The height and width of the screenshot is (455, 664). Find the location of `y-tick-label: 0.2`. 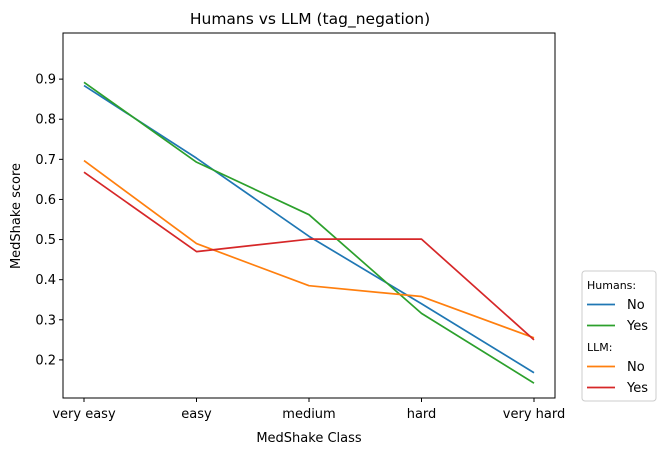

y-tick-label: 0.2 is located at coordinates (45, 360).